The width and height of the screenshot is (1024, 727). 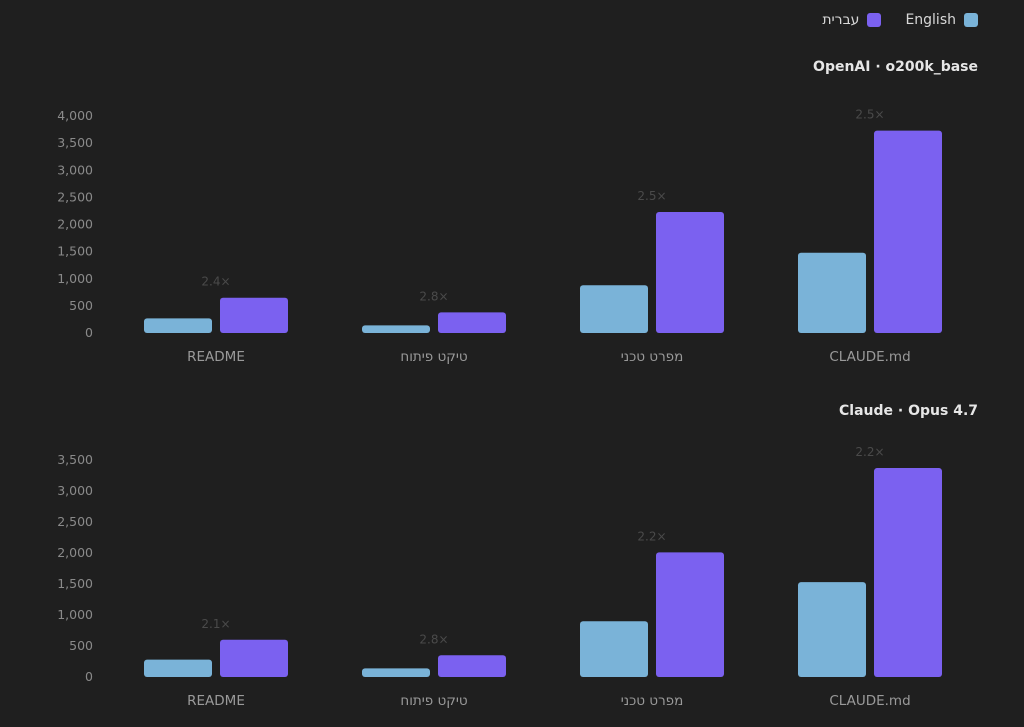 I want to click on chart-title-openai: OpenAI · o200k_base, so click(x=895, y=67).